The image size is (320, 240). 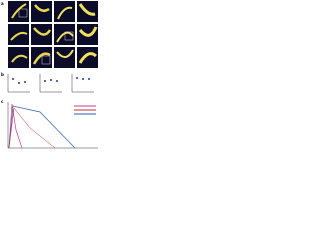 I want to click on line-panel, so click(x=52, y=125).